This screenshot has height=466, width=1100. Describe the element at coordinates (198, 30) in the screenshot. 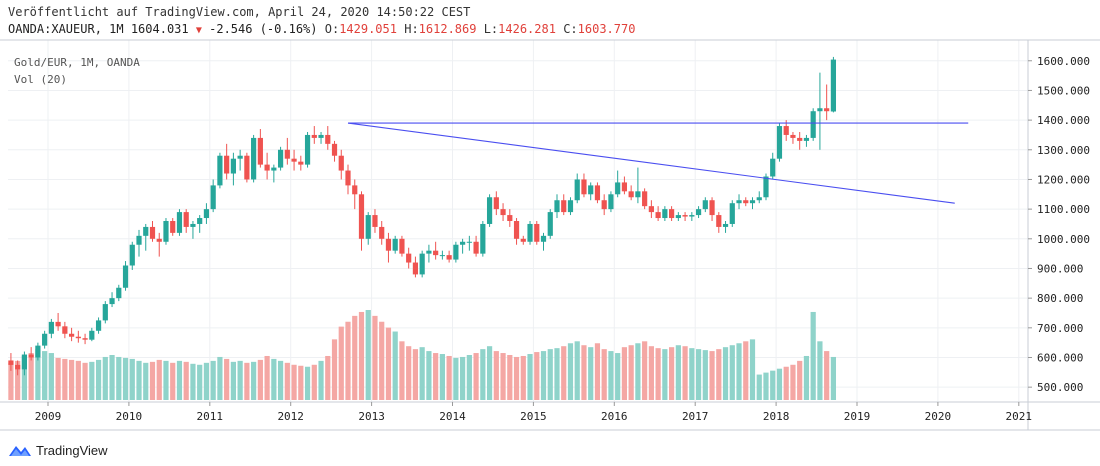

I see `down-arrow-icon: ▼` at that location.